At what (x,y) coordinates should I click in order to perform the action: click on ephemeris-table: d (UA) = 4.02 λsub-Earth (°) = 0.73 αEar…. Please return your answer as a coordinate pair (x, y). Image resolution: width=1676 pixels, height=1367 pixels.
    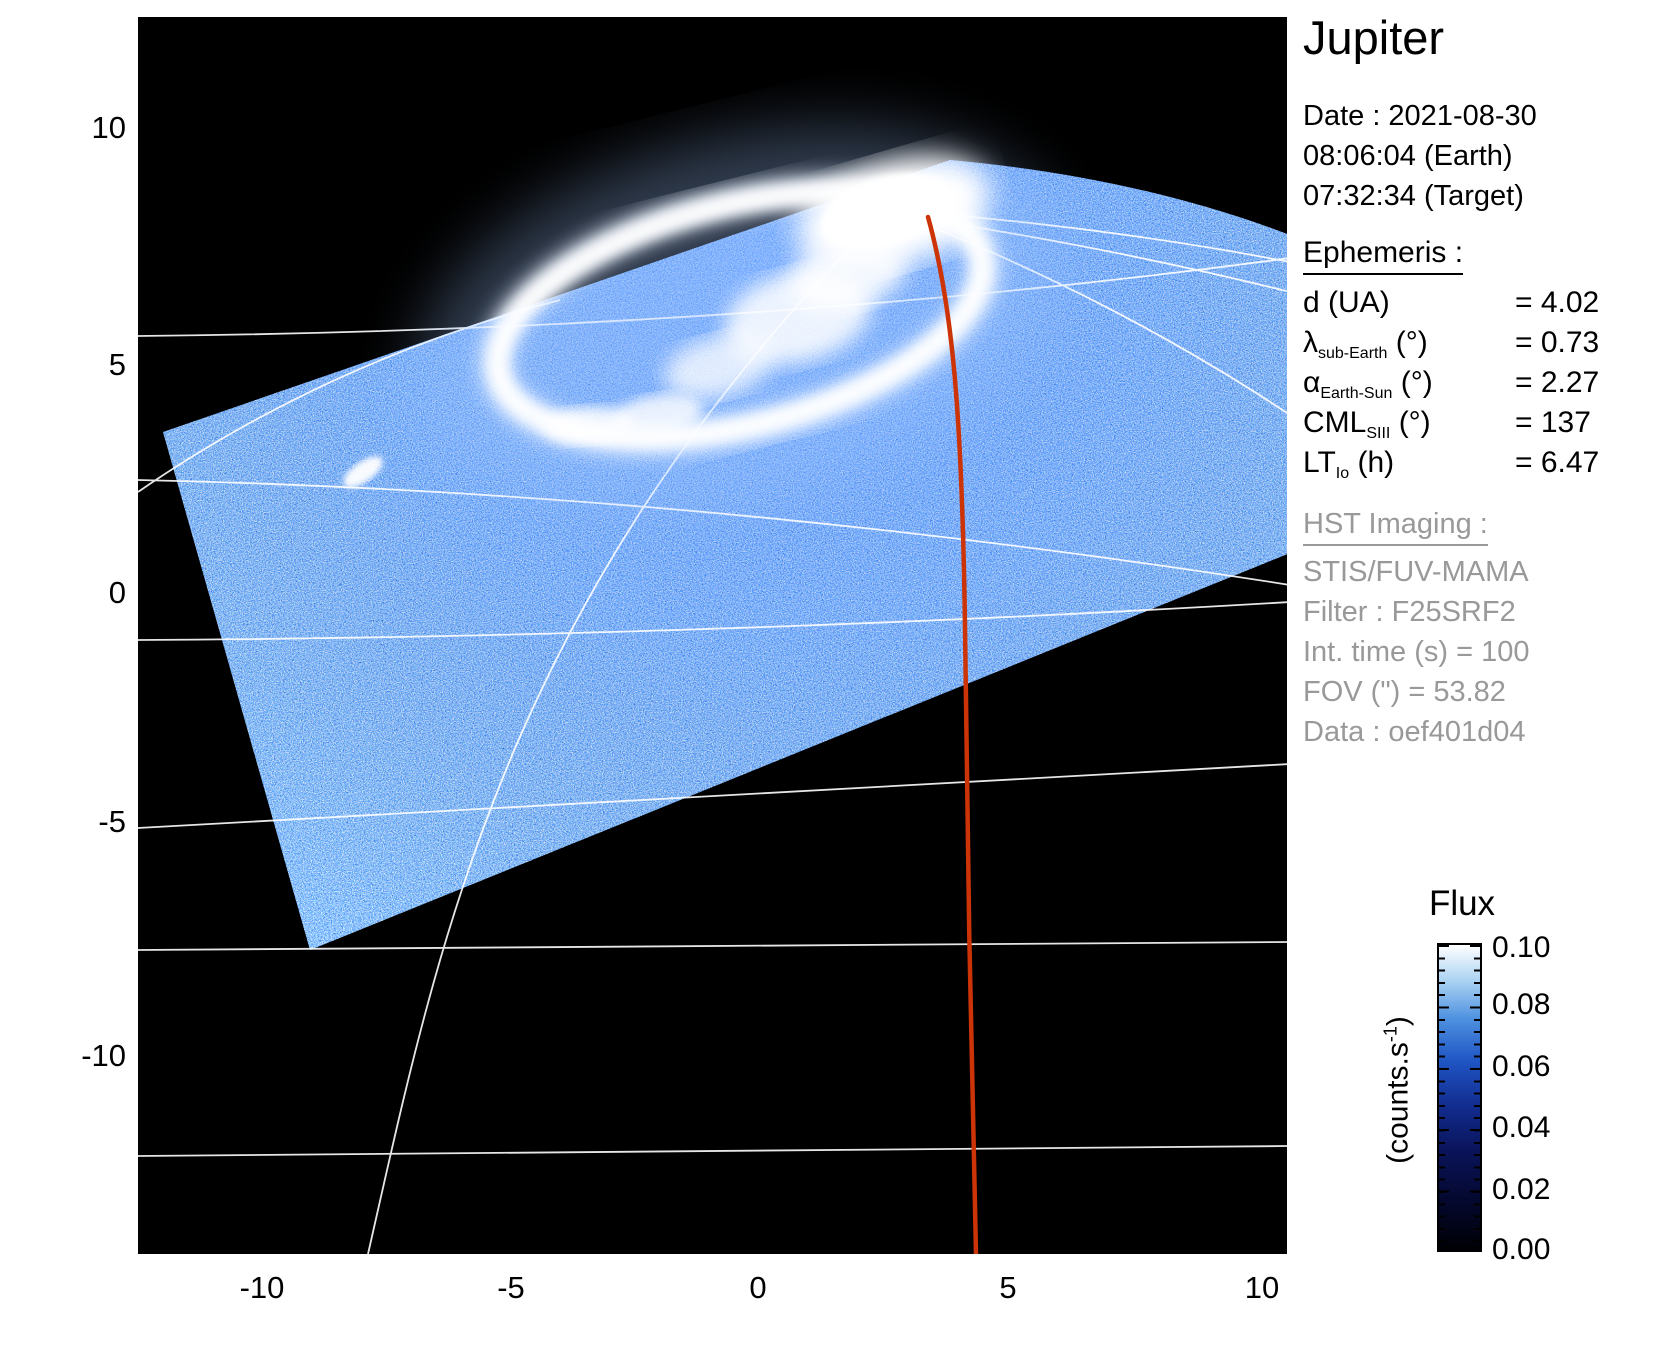
    Looking at the image, I should click on (1451, 386).